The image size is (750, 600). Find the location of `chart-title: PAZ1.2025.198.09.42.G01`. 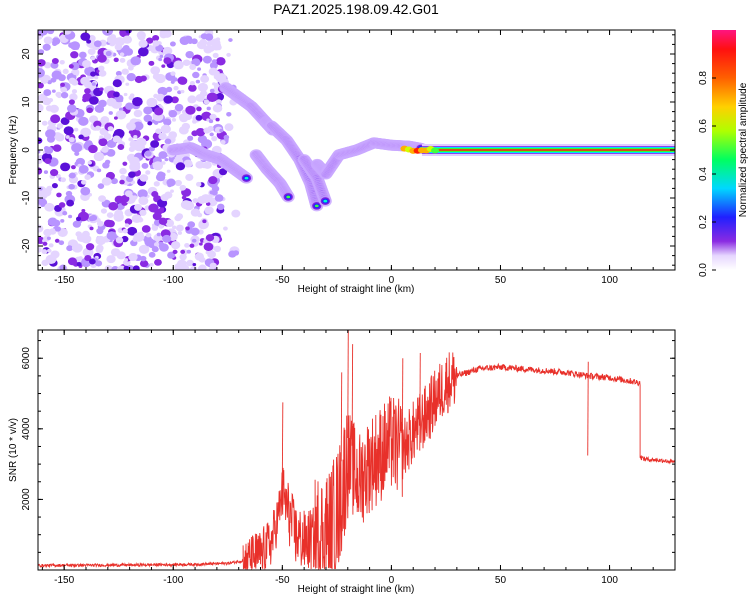

chart-title: PAZ1.2025.198.09.42.G01 is located at coordinates (356, 9).